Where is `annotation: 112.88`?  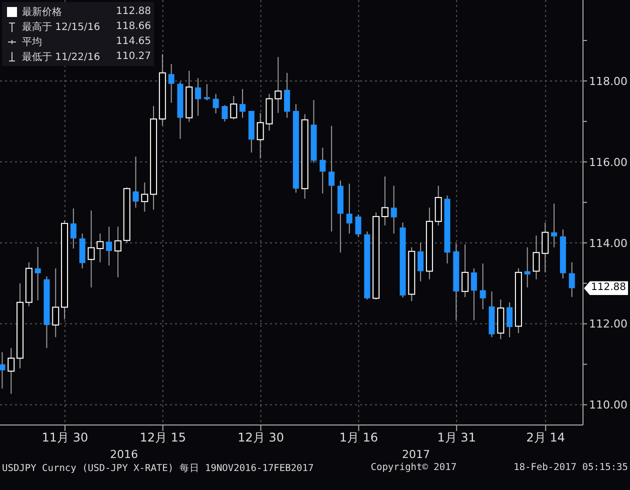
annotation: 112.88 is located at coordinates (133, 11).